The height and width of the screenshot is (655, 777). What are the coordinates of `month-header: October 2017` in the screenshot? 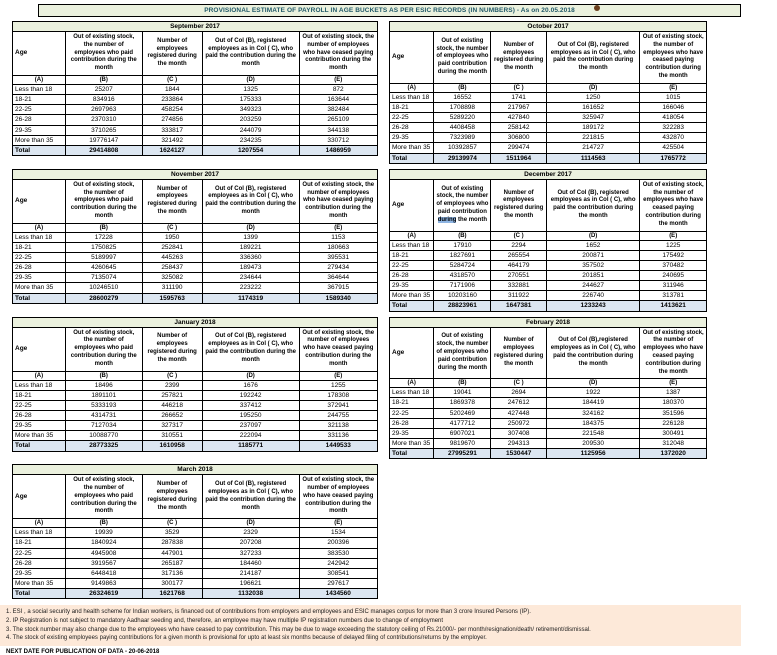 It's located at (548, 26).